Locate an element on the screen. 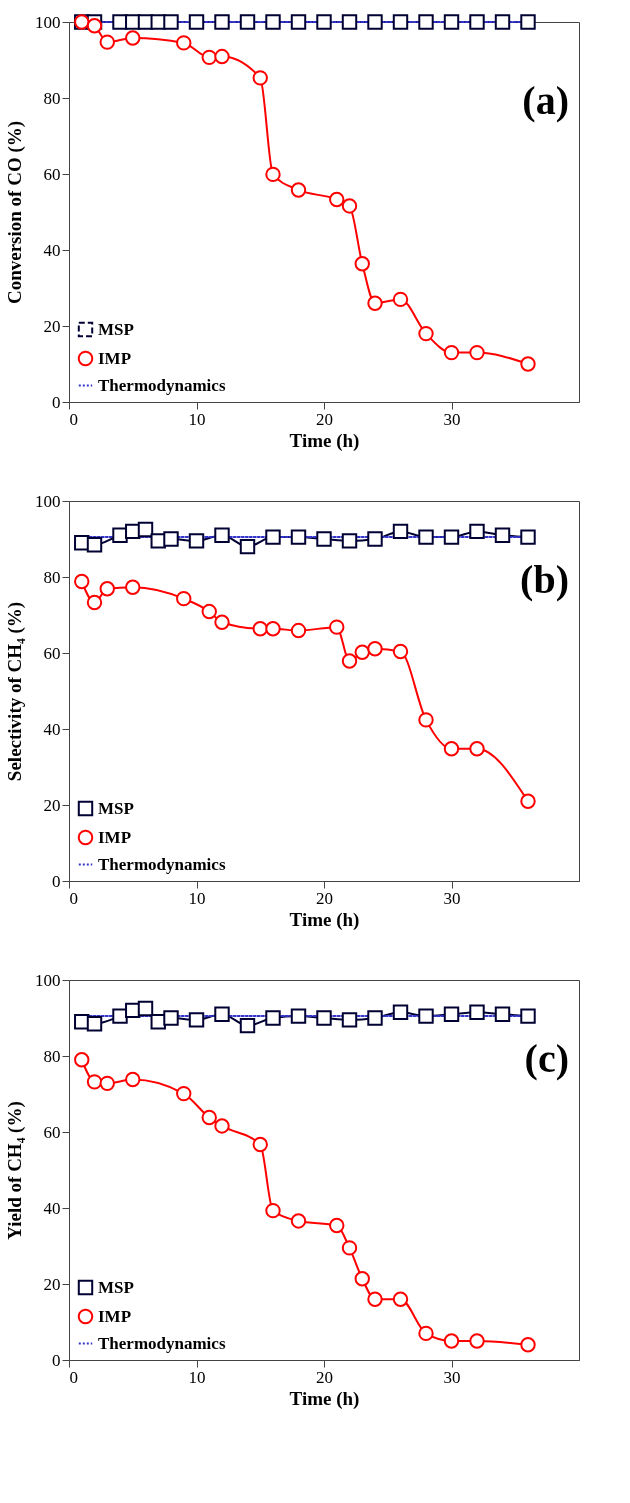  y-tick-label: 80 is located at coordinates (52, 1056).